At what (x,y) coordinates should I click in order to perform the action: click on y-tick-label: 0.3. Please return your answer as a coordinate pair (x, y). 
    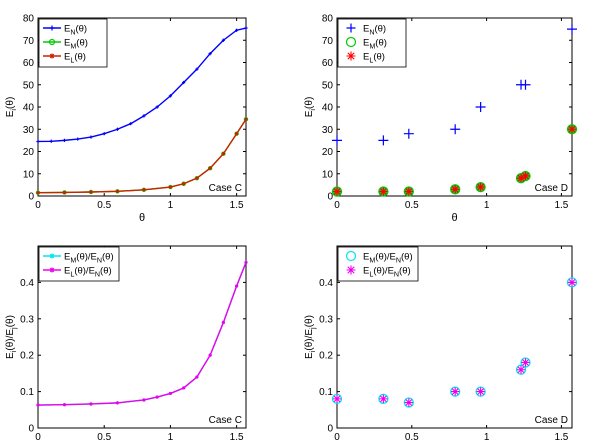
    Looking at the image, I should click on (27, 319).